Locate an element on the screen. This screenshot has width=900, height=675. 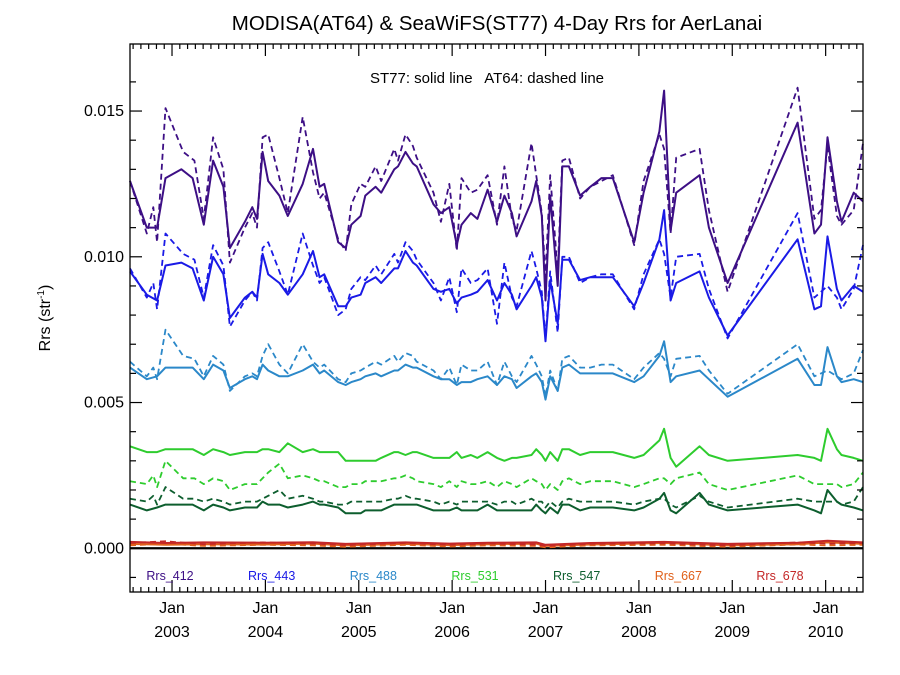
x-tick-label-year: 2006 is located at coordinates (452, 632).